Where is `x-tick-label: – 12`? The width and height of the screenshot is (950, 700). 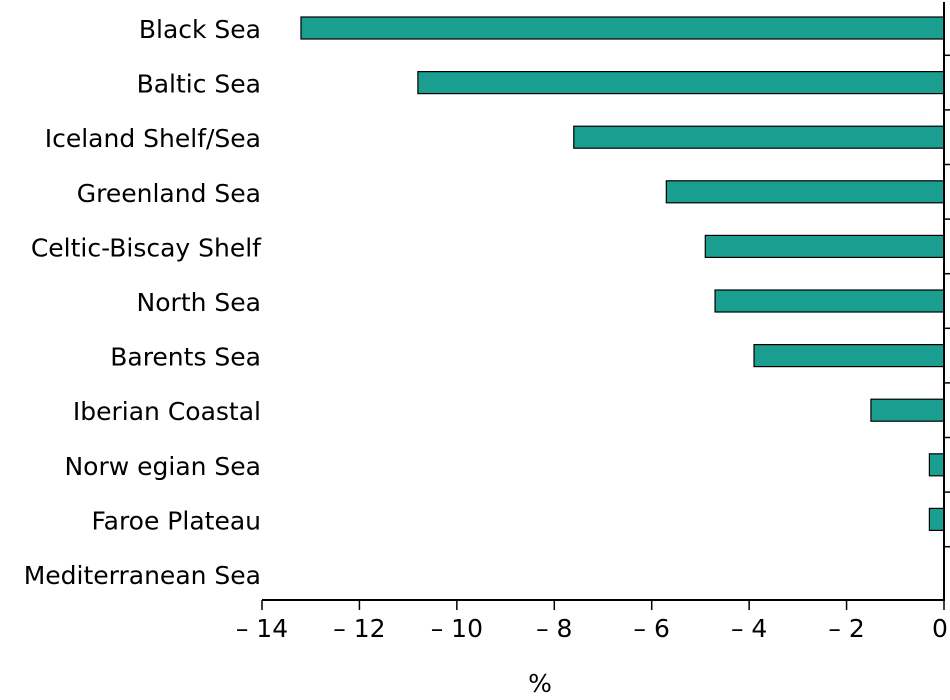
x-tick-label: – 12 is located at coordinates (359, 628).